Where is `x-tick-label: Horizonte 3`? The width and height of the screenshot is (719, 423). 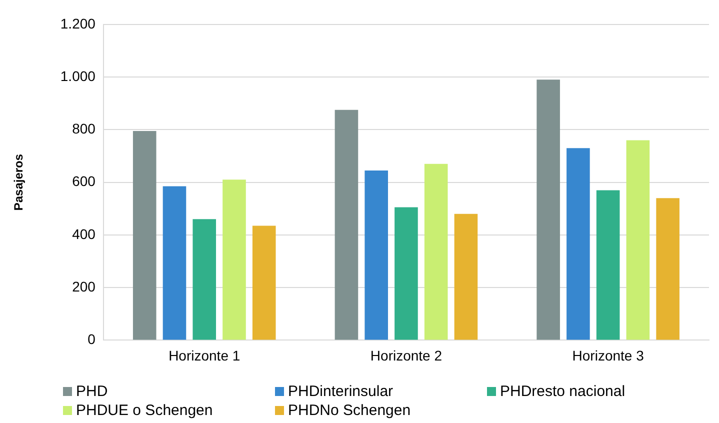
x-tick-label: Horizonte 3 is located at coordinates (608, 355).